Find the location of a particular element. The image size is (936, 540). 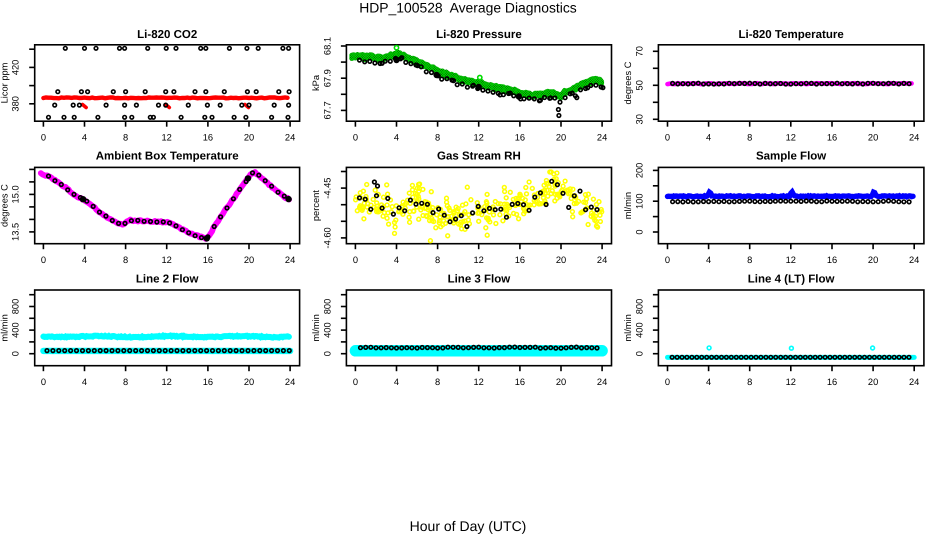

svg-text: Li-820 Temperature is located at coordinates (790, 35).